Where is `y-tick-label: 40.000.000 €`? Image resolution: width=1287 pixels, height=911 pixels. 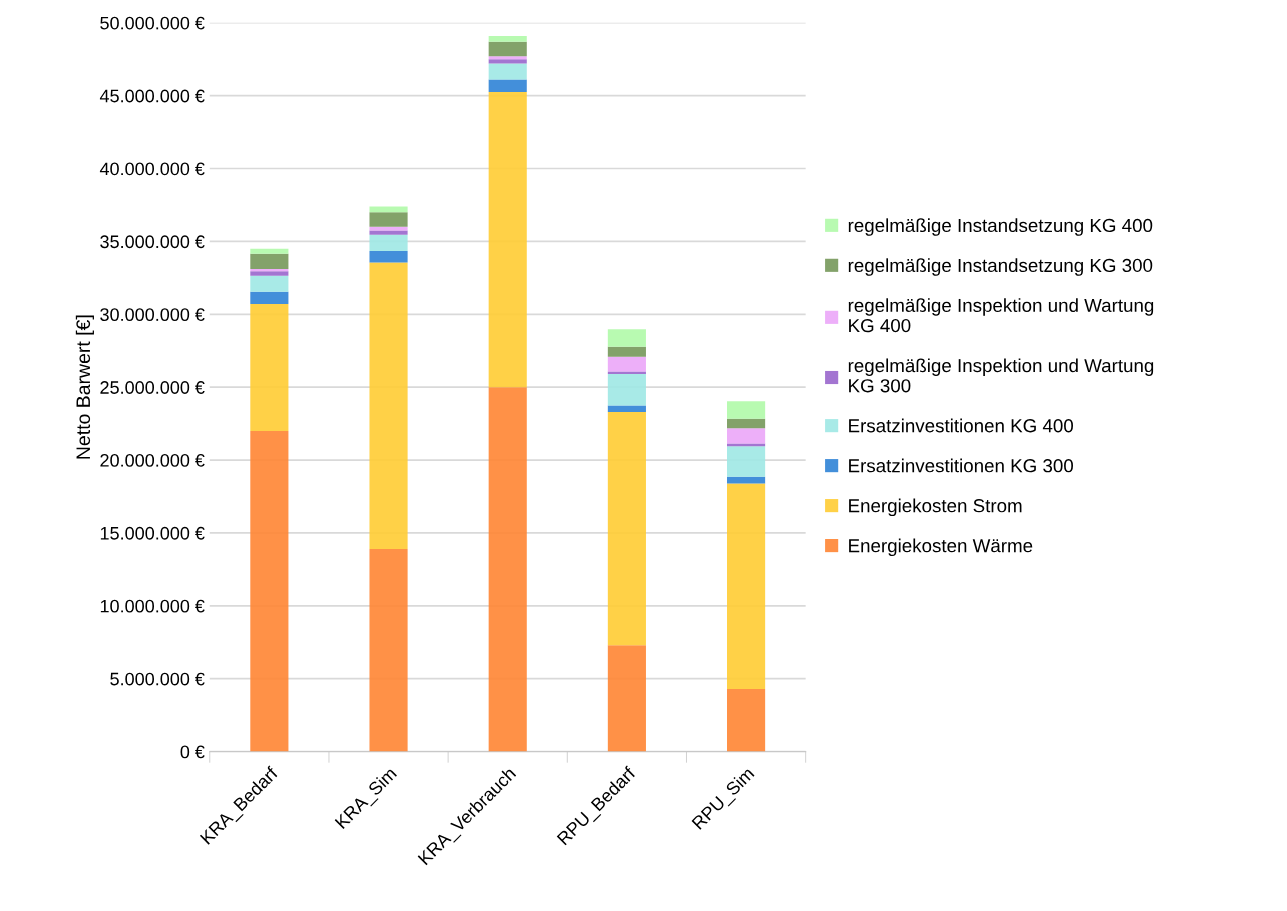
y-tick-label: 40.000.000 € is located at coordinates (152, 169).